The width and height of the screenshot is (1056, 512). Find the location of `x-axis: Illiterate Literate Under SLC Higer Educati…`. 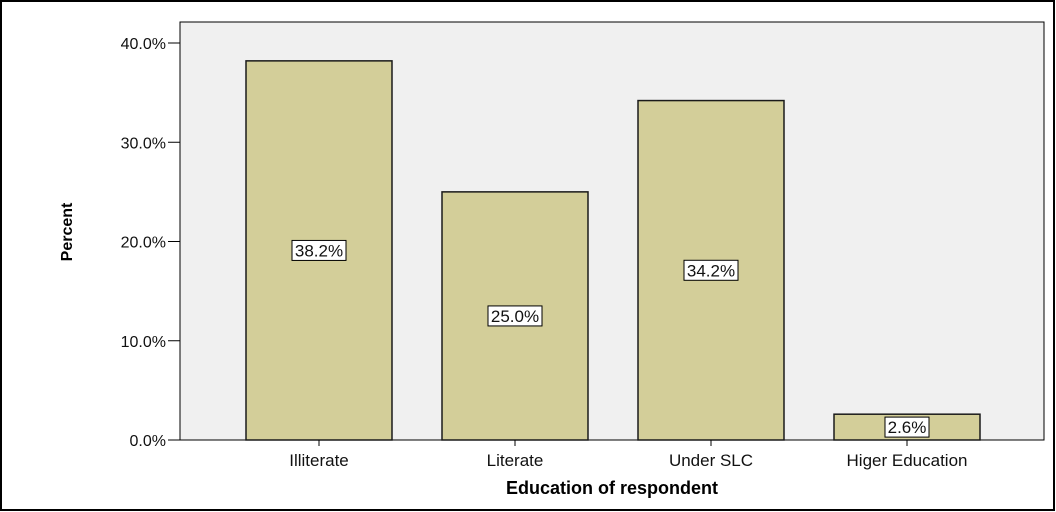

x-axis: Illiterate Literate Under SLC Higer Educati… is located at coordinates (628, 455).